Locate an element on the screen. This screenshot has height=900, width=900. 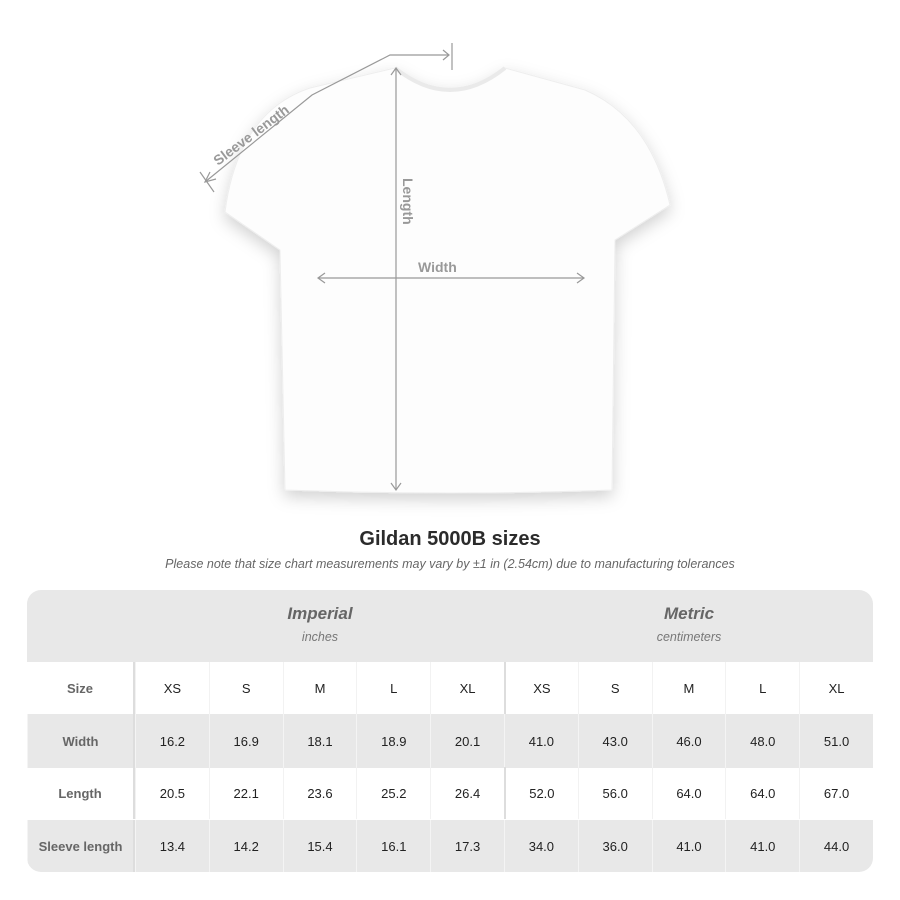
table-cell: 15.4 is located at coordinates (319, 846).